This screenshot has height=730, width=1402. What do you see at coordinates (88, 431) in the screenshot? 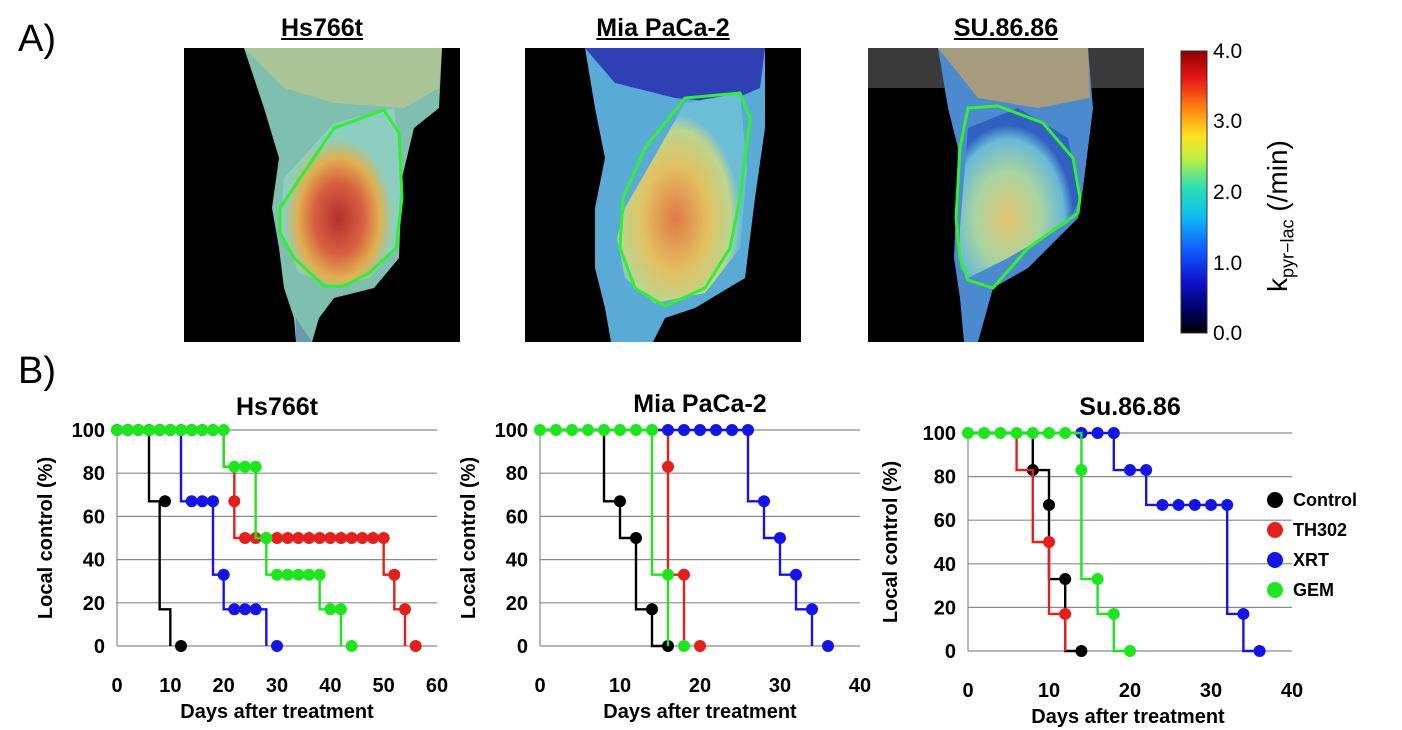
I see `y-tick-label: 100` at bounding box center [88, 431].